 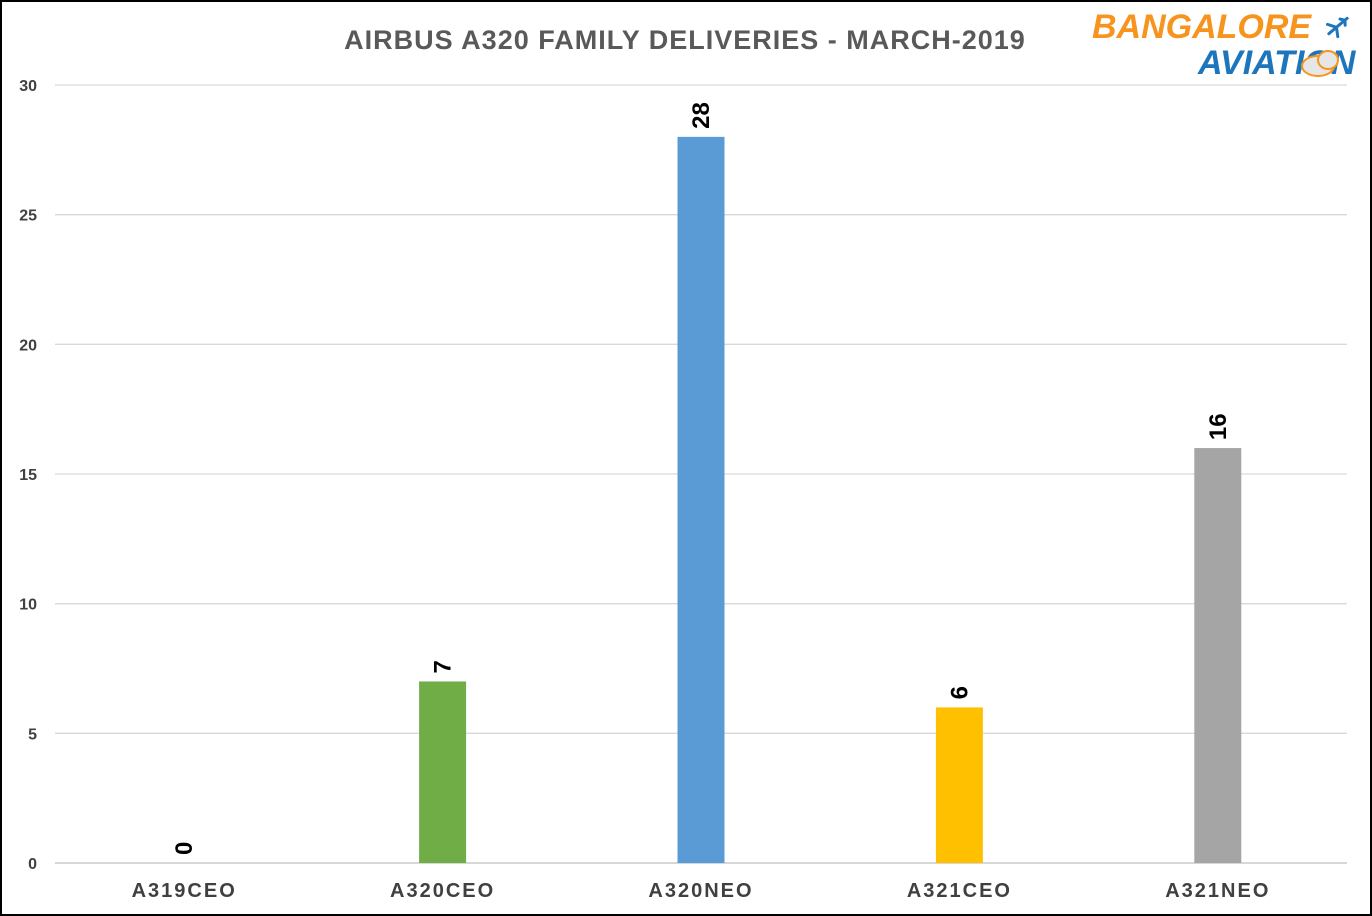 What do you see at coordinates (1337, 27) in the screenshot?
I see `airplane-icon` at bounding box center [1337, 27].